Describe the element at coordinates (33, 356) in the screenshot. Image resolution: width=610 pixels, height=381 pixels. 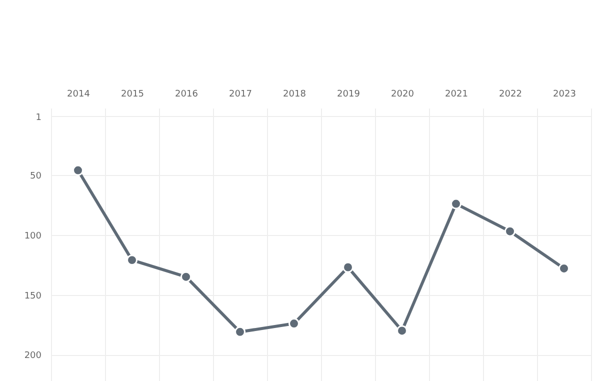
I see `y-tick-label: 200` at that location.